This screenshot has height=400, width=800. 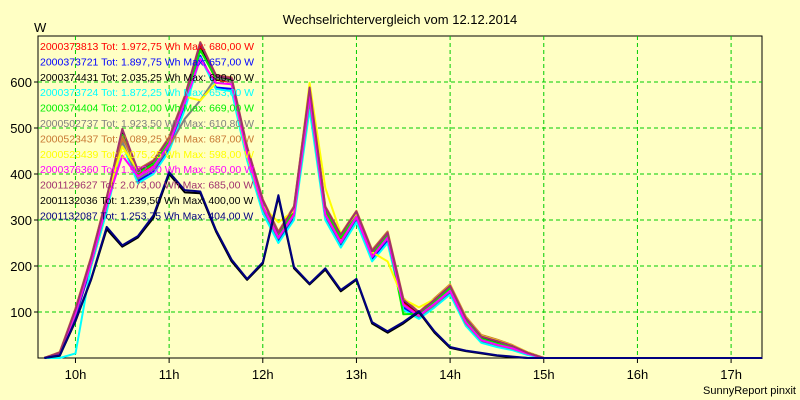 What do you see at coordinates (21, 128) in the screenshot?
I see `y-tick-label: 500` at bounding box center [21, 128].